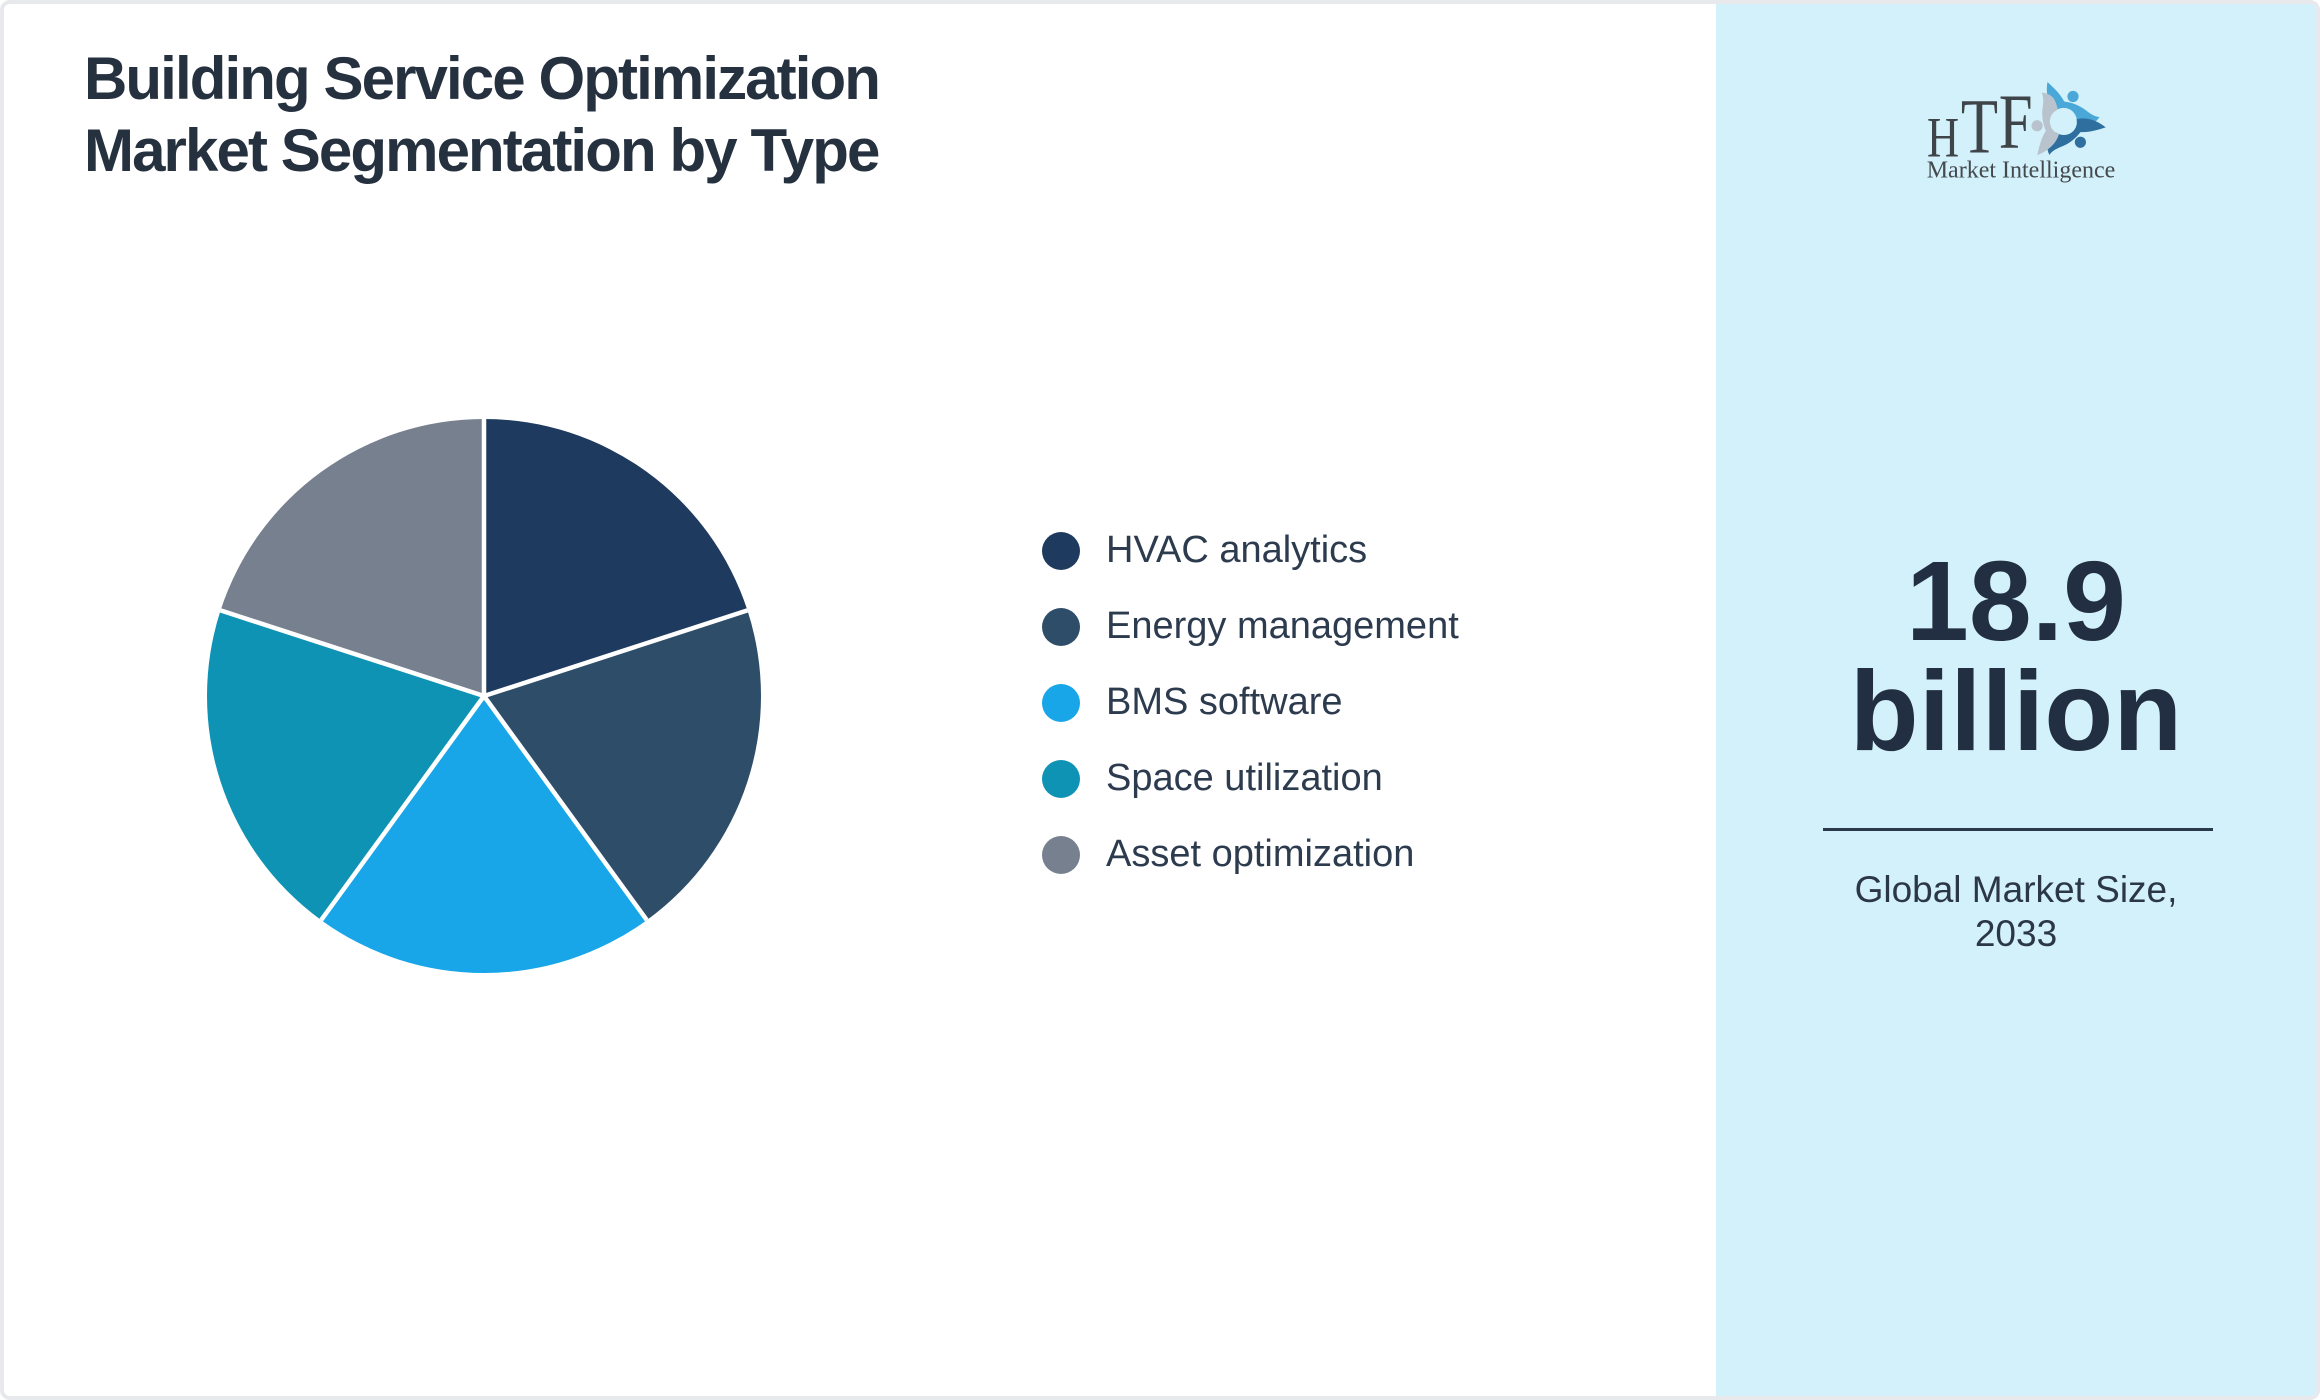 The height and width of the screenshot is (1400, 2320). I want to click on legend-item-energy-management: Energy management, so click(1250, 627).